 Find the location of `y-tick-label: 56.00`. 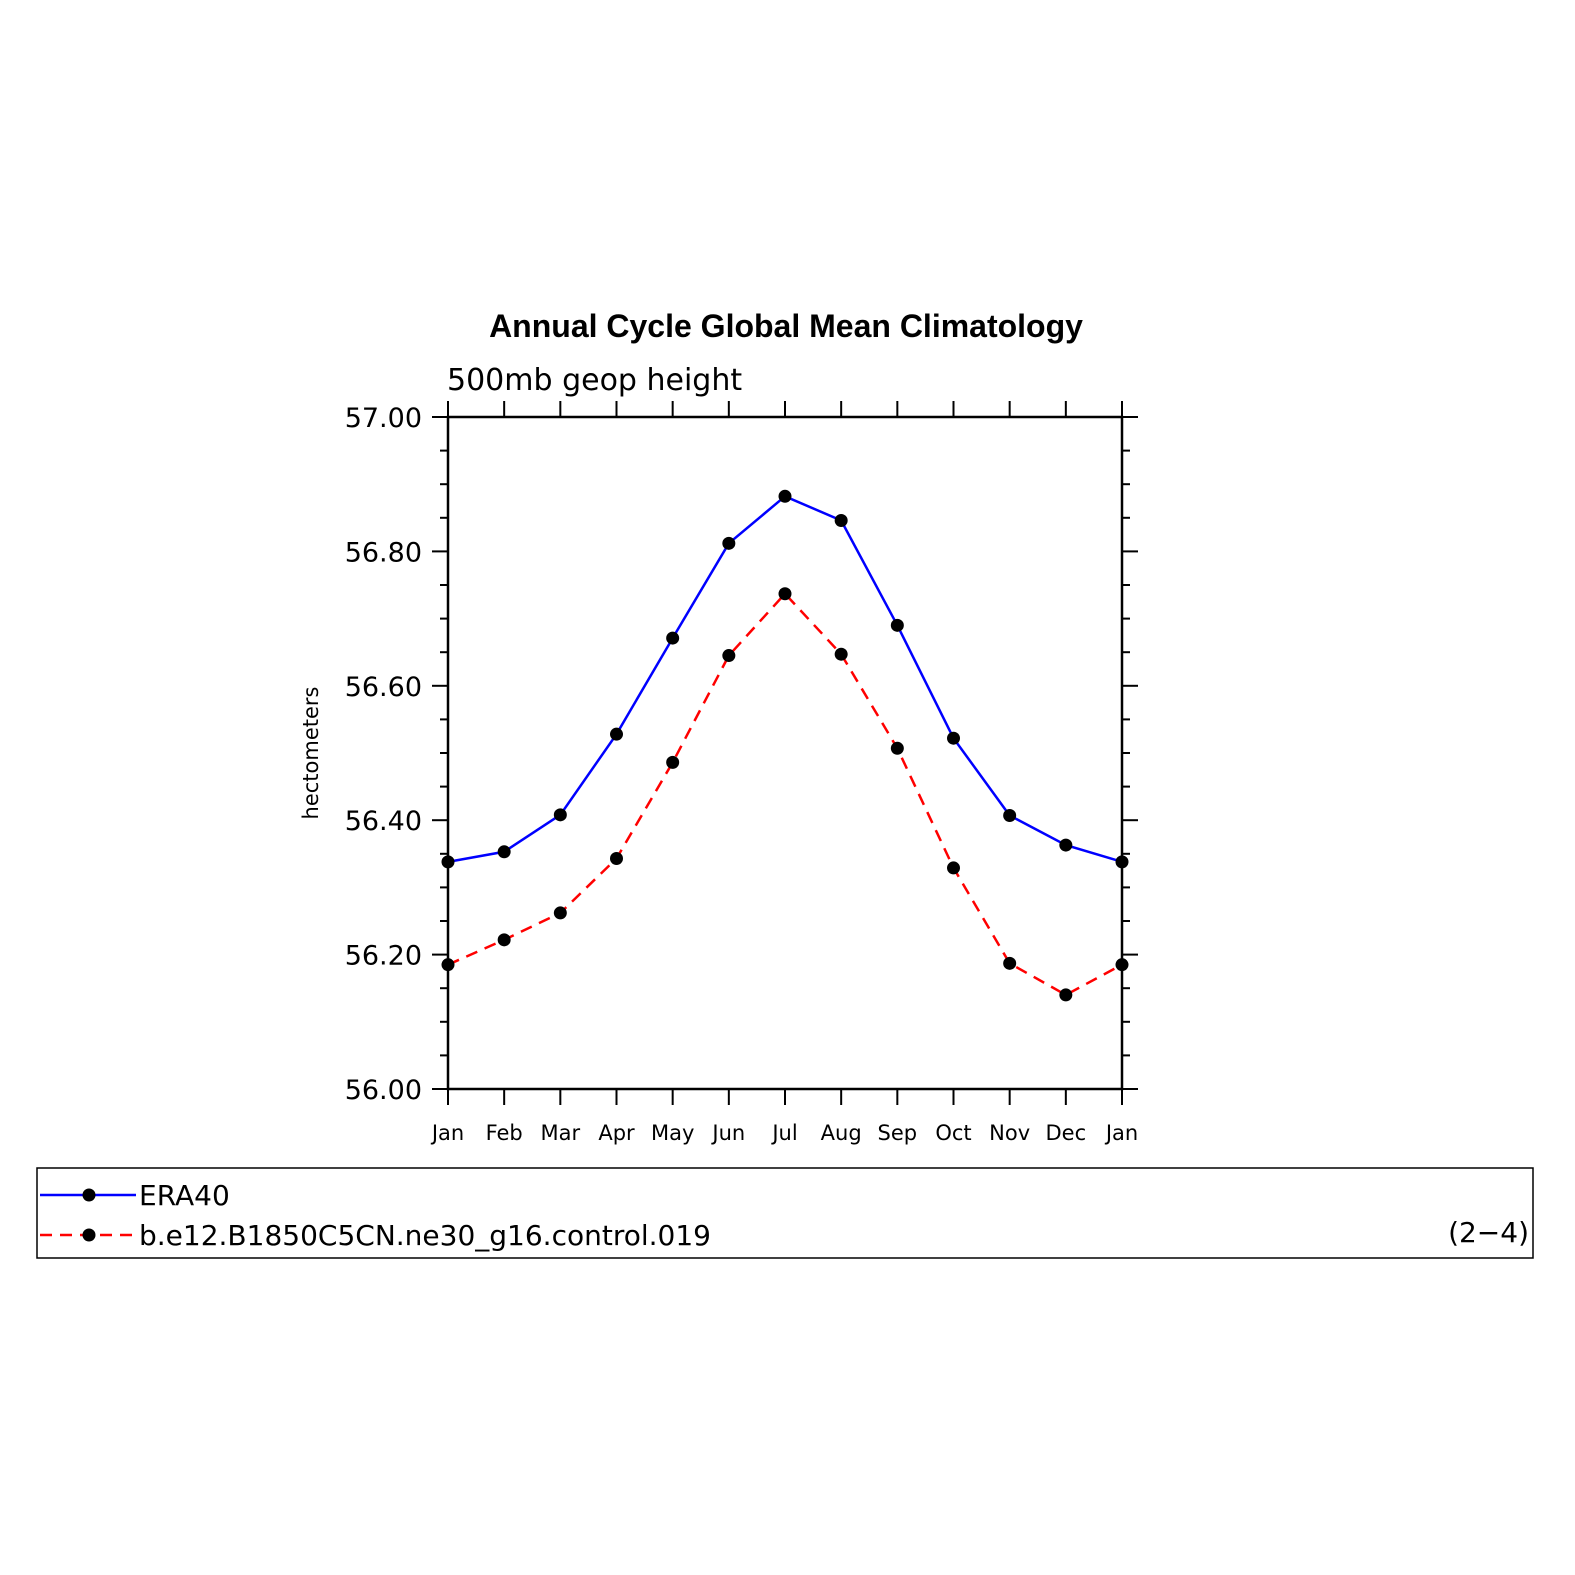

y-tick-label: 56.00 is located at coordinates (383, 1090).